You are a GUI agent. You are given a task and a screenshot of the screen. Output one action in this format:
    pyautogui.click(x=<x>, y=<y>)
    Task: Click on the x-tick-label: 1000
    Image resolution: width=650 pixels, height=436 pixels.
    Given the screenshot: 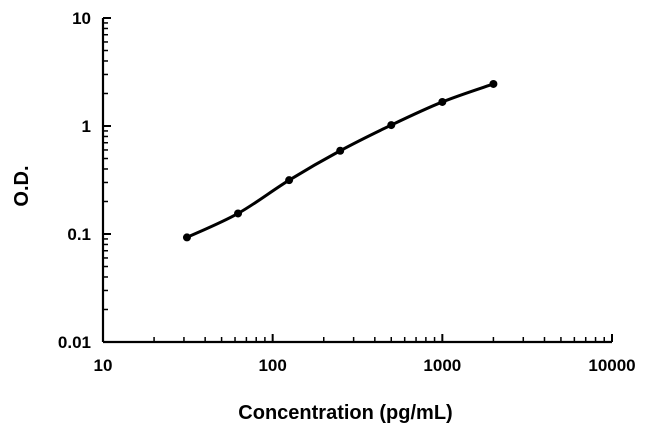 What is the action you would take?
    pyautogui.click(x=442, y=365)
    